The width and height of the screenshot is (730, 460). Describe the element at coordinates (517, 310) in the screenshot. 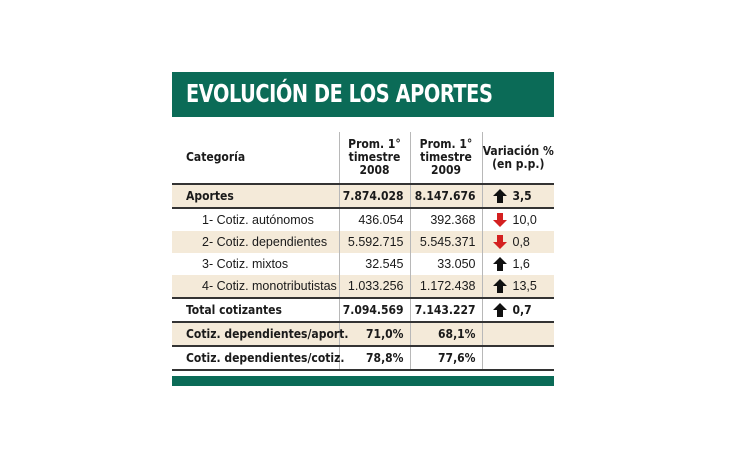

I see `variation-cell: 0,7` at that location.